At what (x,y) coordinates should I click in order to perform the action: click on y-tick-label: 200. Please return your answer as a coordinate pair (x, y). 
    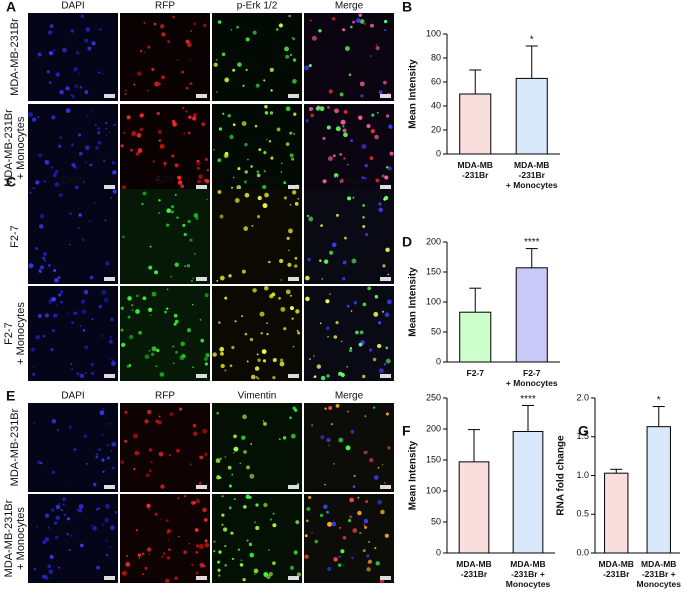
    Looking at the image, I should click on (433, 241).